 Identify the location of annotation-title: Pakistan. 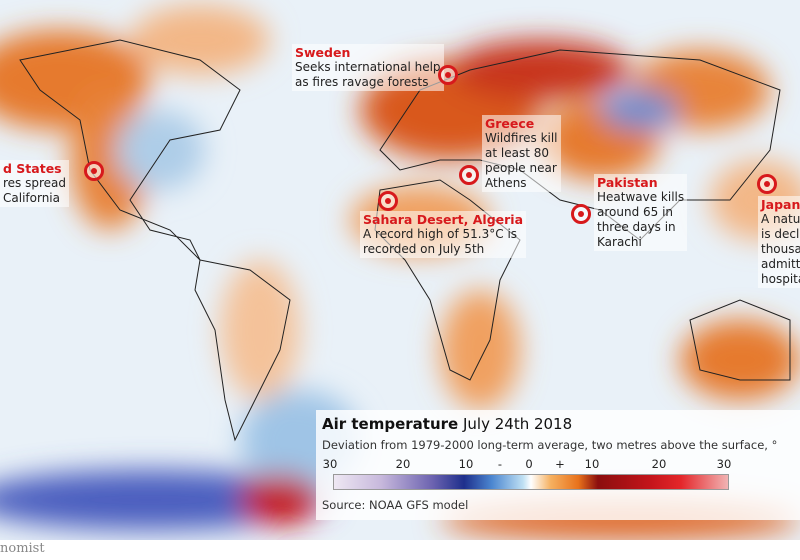
(627, 182).